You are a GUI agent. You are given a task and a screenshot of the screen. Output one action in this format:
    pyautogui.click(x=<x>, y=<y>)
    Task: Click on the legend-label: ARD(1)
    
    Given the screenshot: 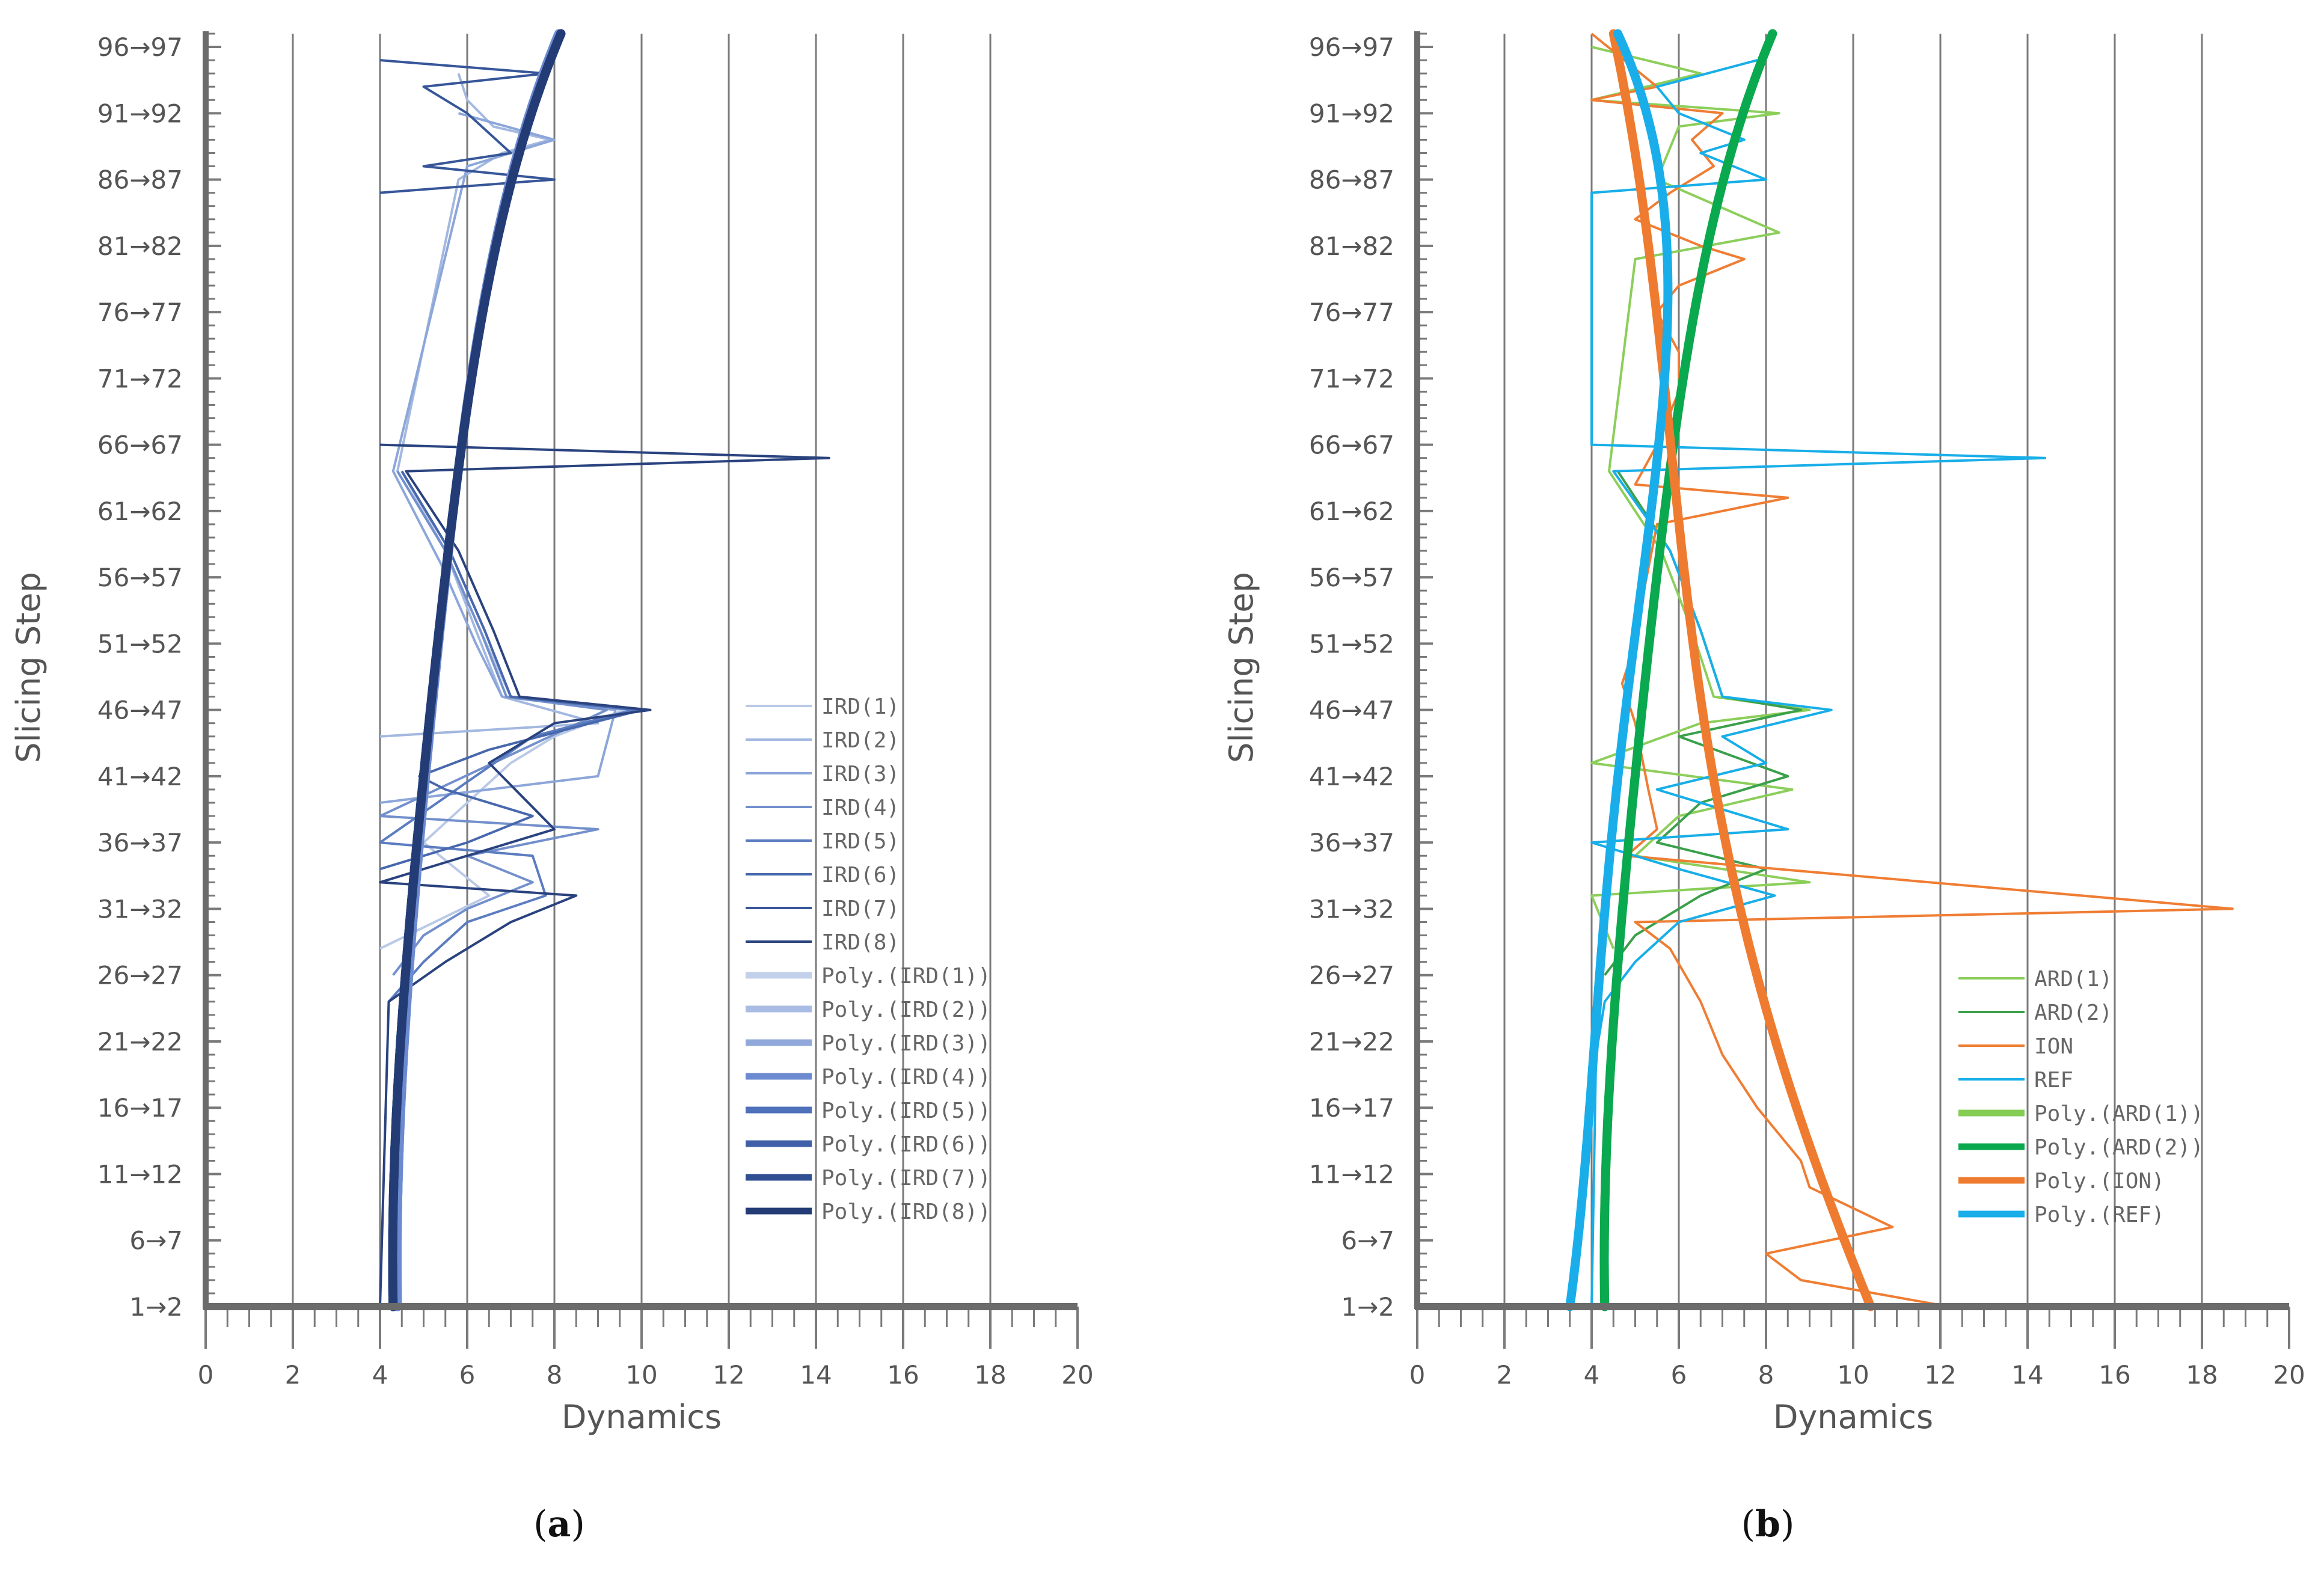 What is the action you would take?
    pyautogui.click(x=2073, y=980)
    